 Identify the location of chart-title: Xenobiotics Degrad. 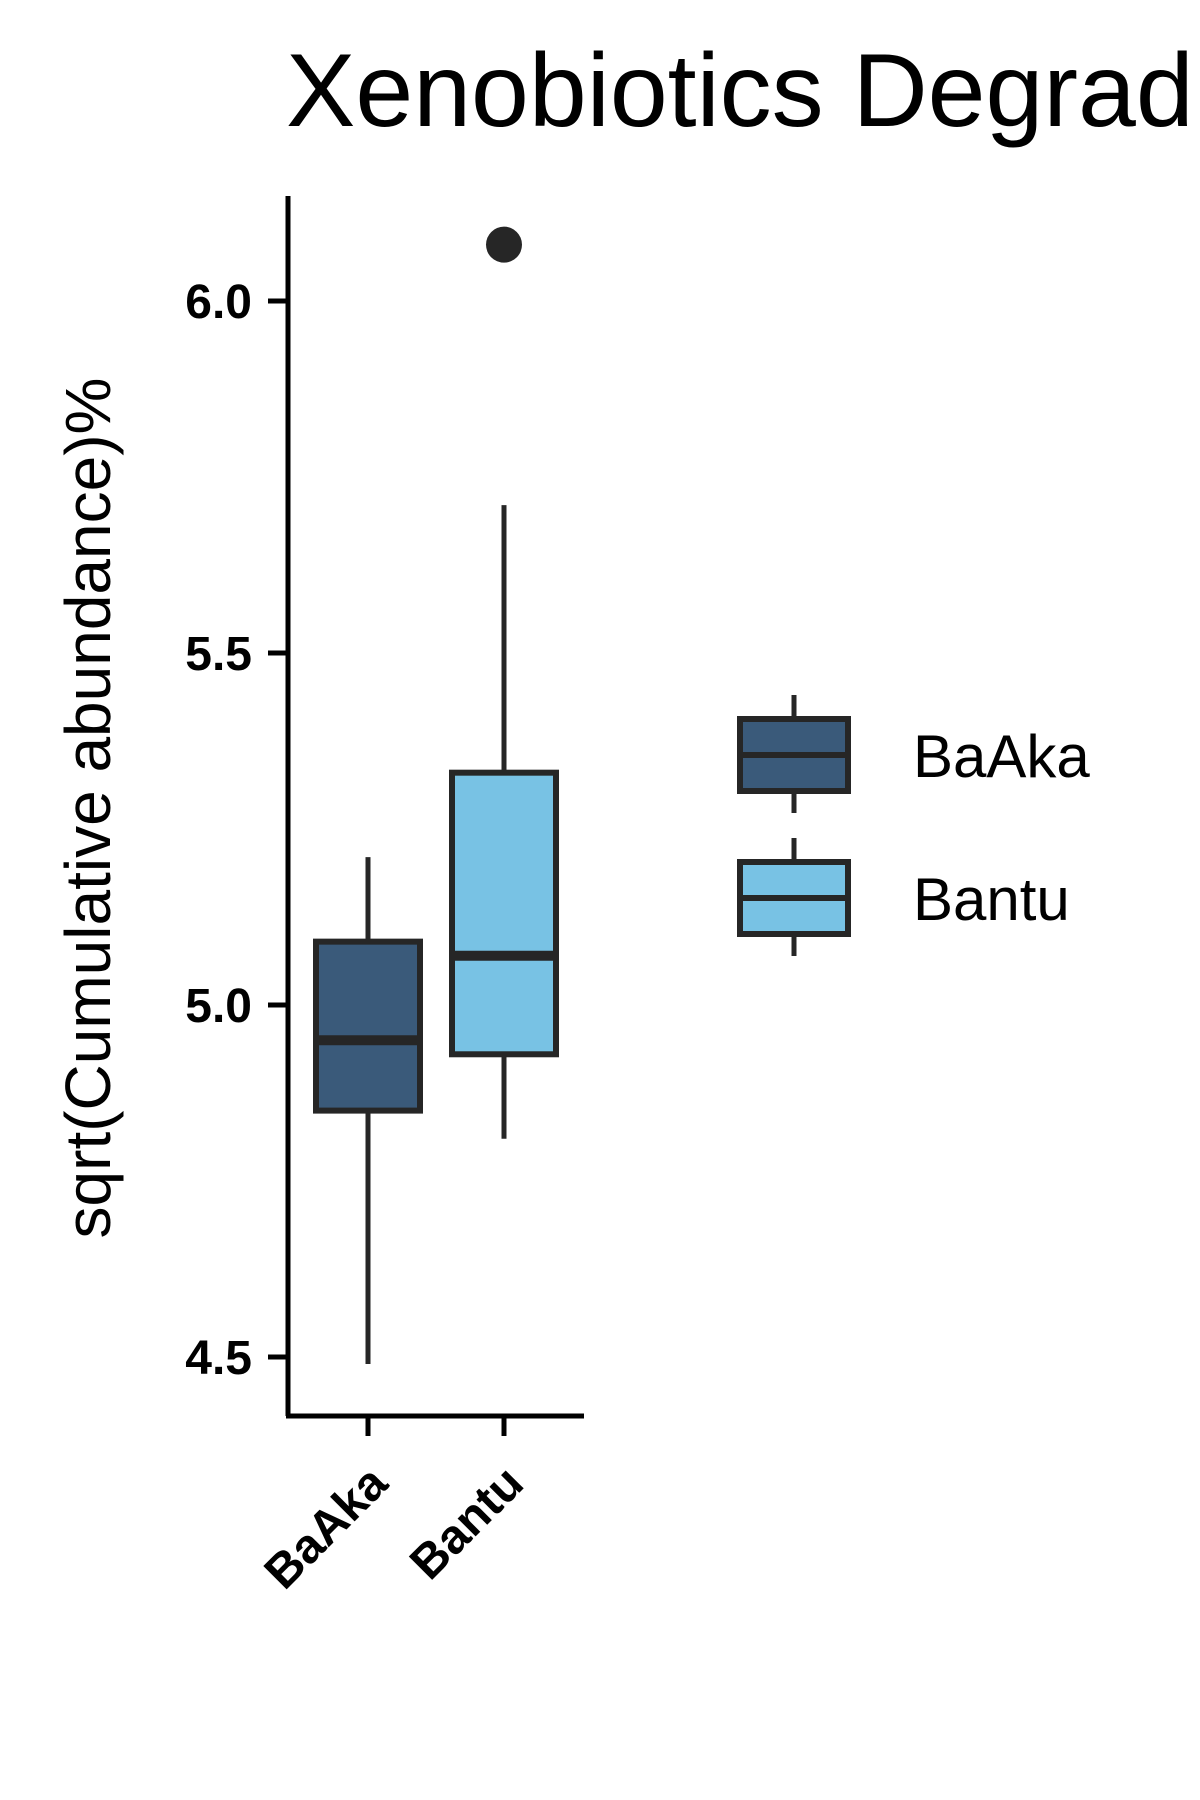
(740, 91).